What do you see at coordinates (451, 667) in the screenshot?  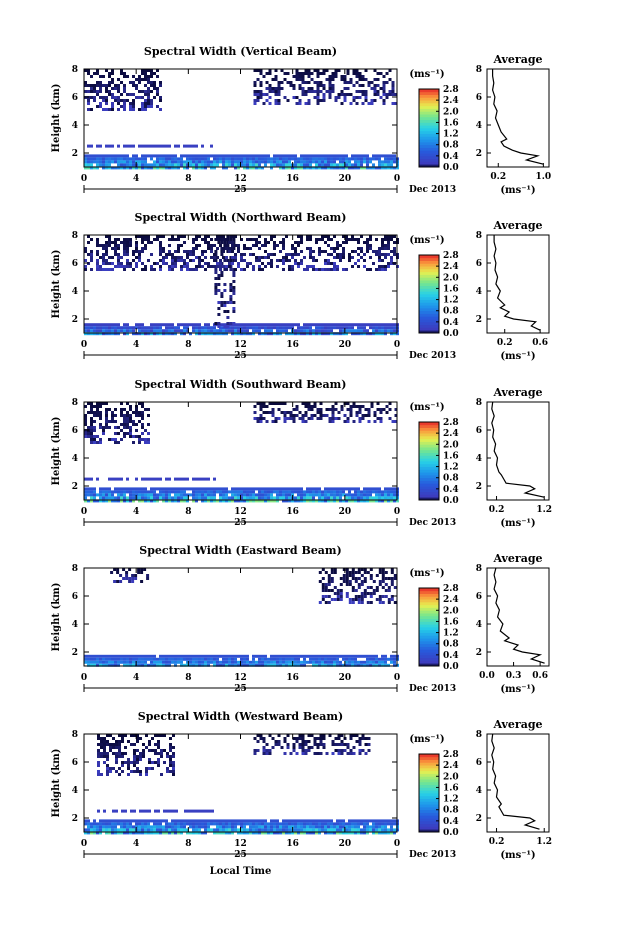 I see `colorbar-tick-label: 0.0` at bounding box center [451, 667].